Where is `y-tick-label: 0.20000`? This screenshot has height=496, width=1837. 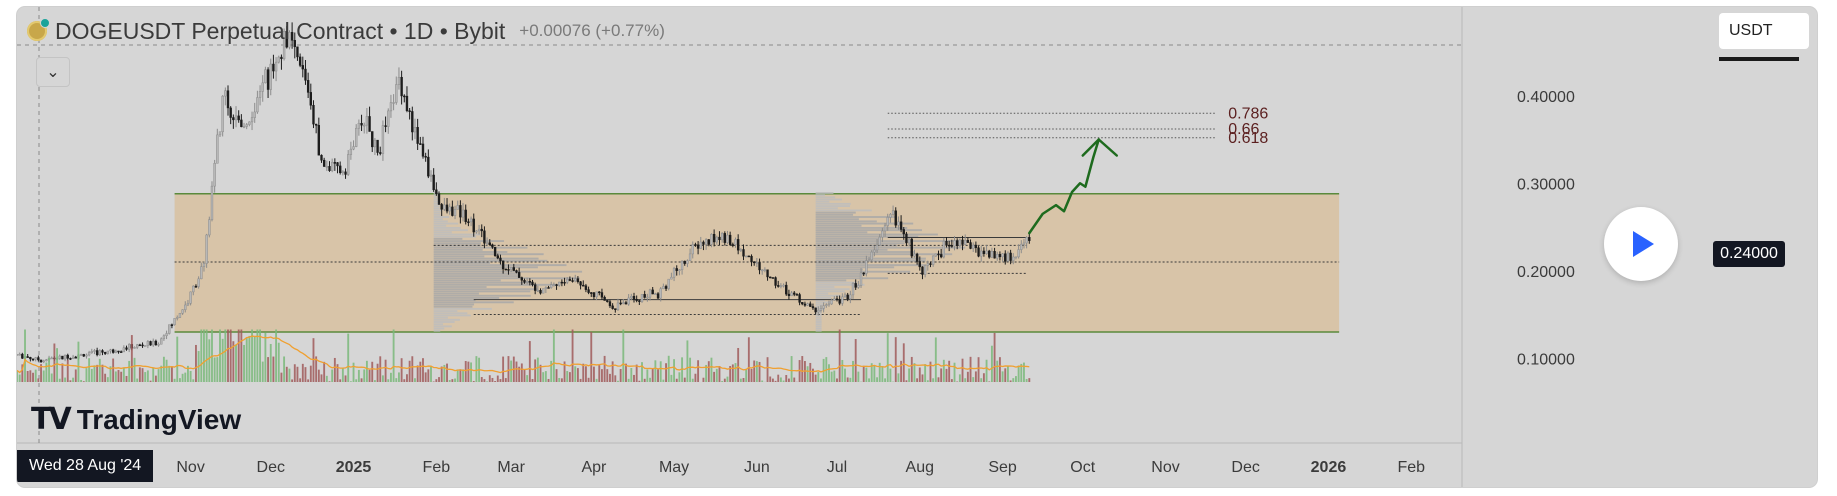
y-tick-label: 0.20000 is located at coordinates (1546, 272).